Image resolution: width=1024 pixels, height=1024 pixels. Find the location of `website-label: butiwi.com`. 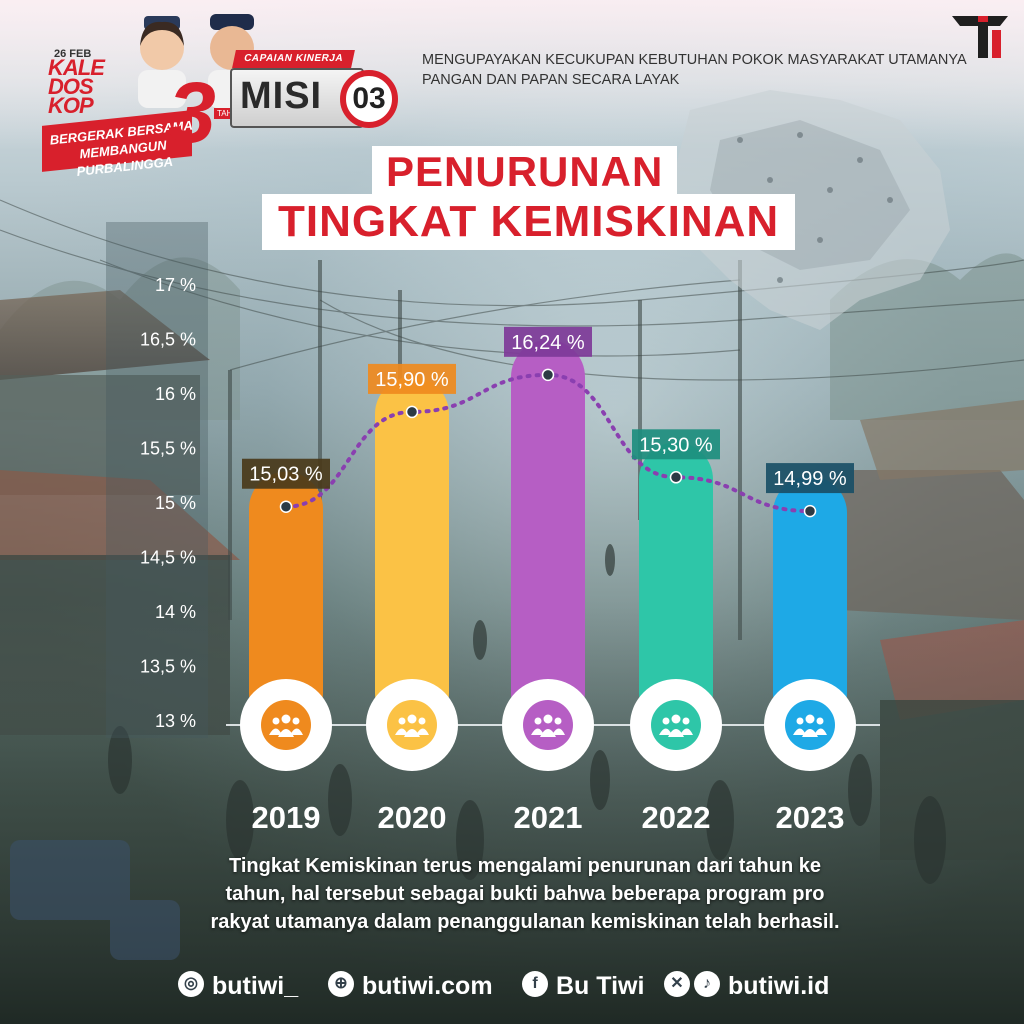

website-label: butiwi.com is located at coordinates (427, 986).